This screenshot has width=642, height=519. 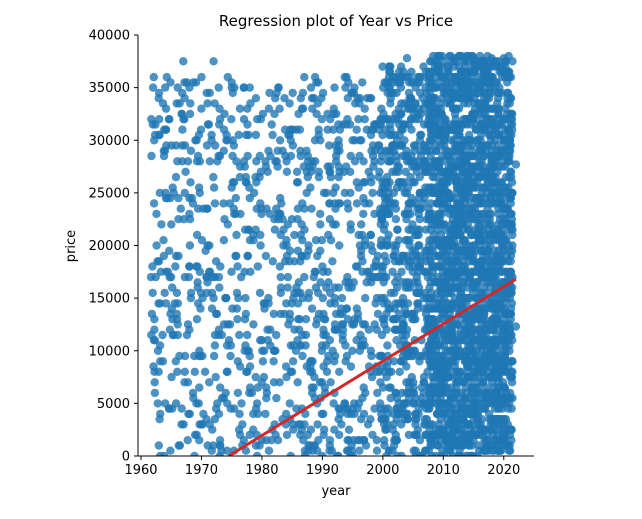 What do you see at coordinates (261, 470) in the screenshot?
I see `x-tick-label: 1980` at bounding box center [261, 470].